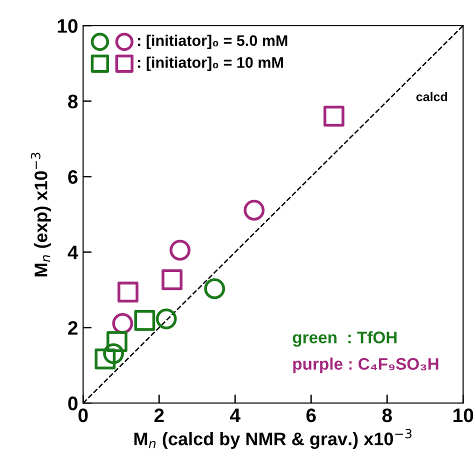  What do you see at coordinates (235, 415) in the screenshot?
I see `x-tick-label: 4` at bounding box center [235, 415].